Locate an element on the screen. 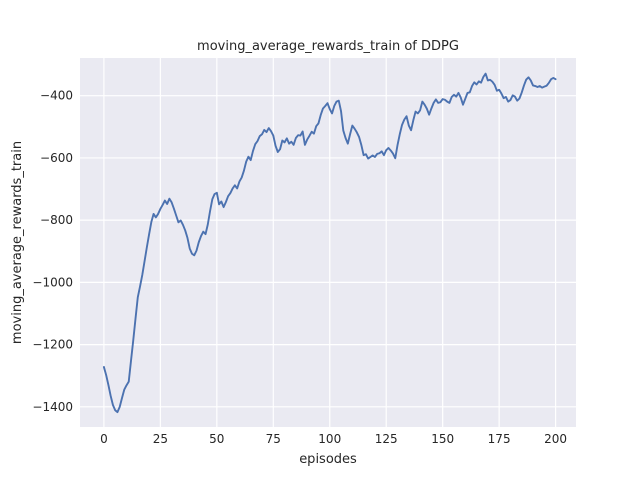  y-tick-label: −1000 is located at coordinates (52, 282).